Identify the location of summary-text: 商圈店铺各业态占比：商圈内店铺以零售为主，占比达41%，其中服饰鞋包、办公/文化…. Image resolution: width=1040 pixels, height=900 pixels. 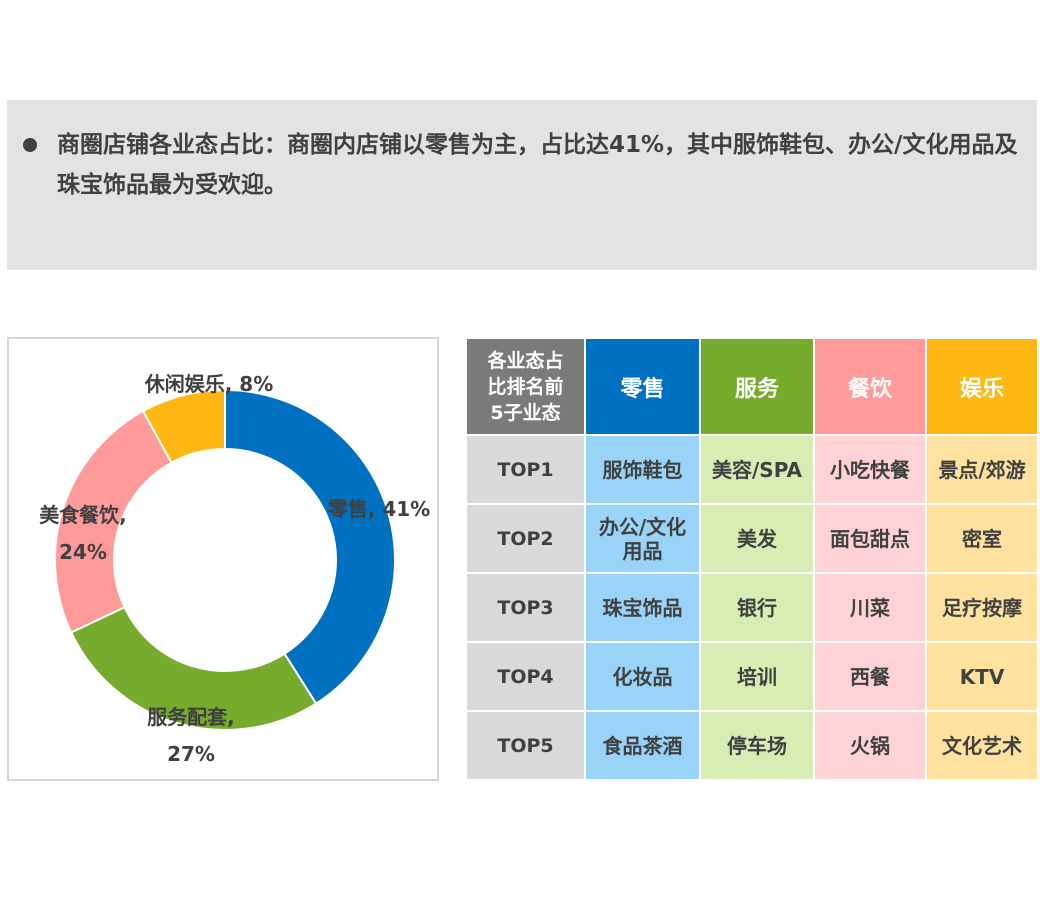
(537, 165).